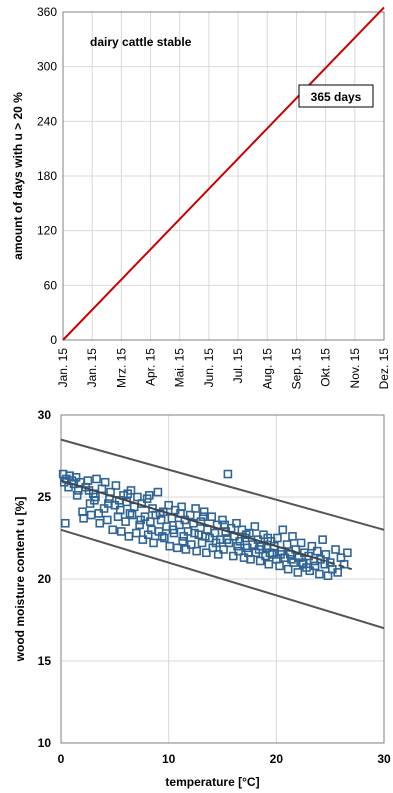  What do you see at coordinates (238, 366) in the screenshot?
I see `top-x-tick-label: Jul. 15` at bounding box center [238, 366].